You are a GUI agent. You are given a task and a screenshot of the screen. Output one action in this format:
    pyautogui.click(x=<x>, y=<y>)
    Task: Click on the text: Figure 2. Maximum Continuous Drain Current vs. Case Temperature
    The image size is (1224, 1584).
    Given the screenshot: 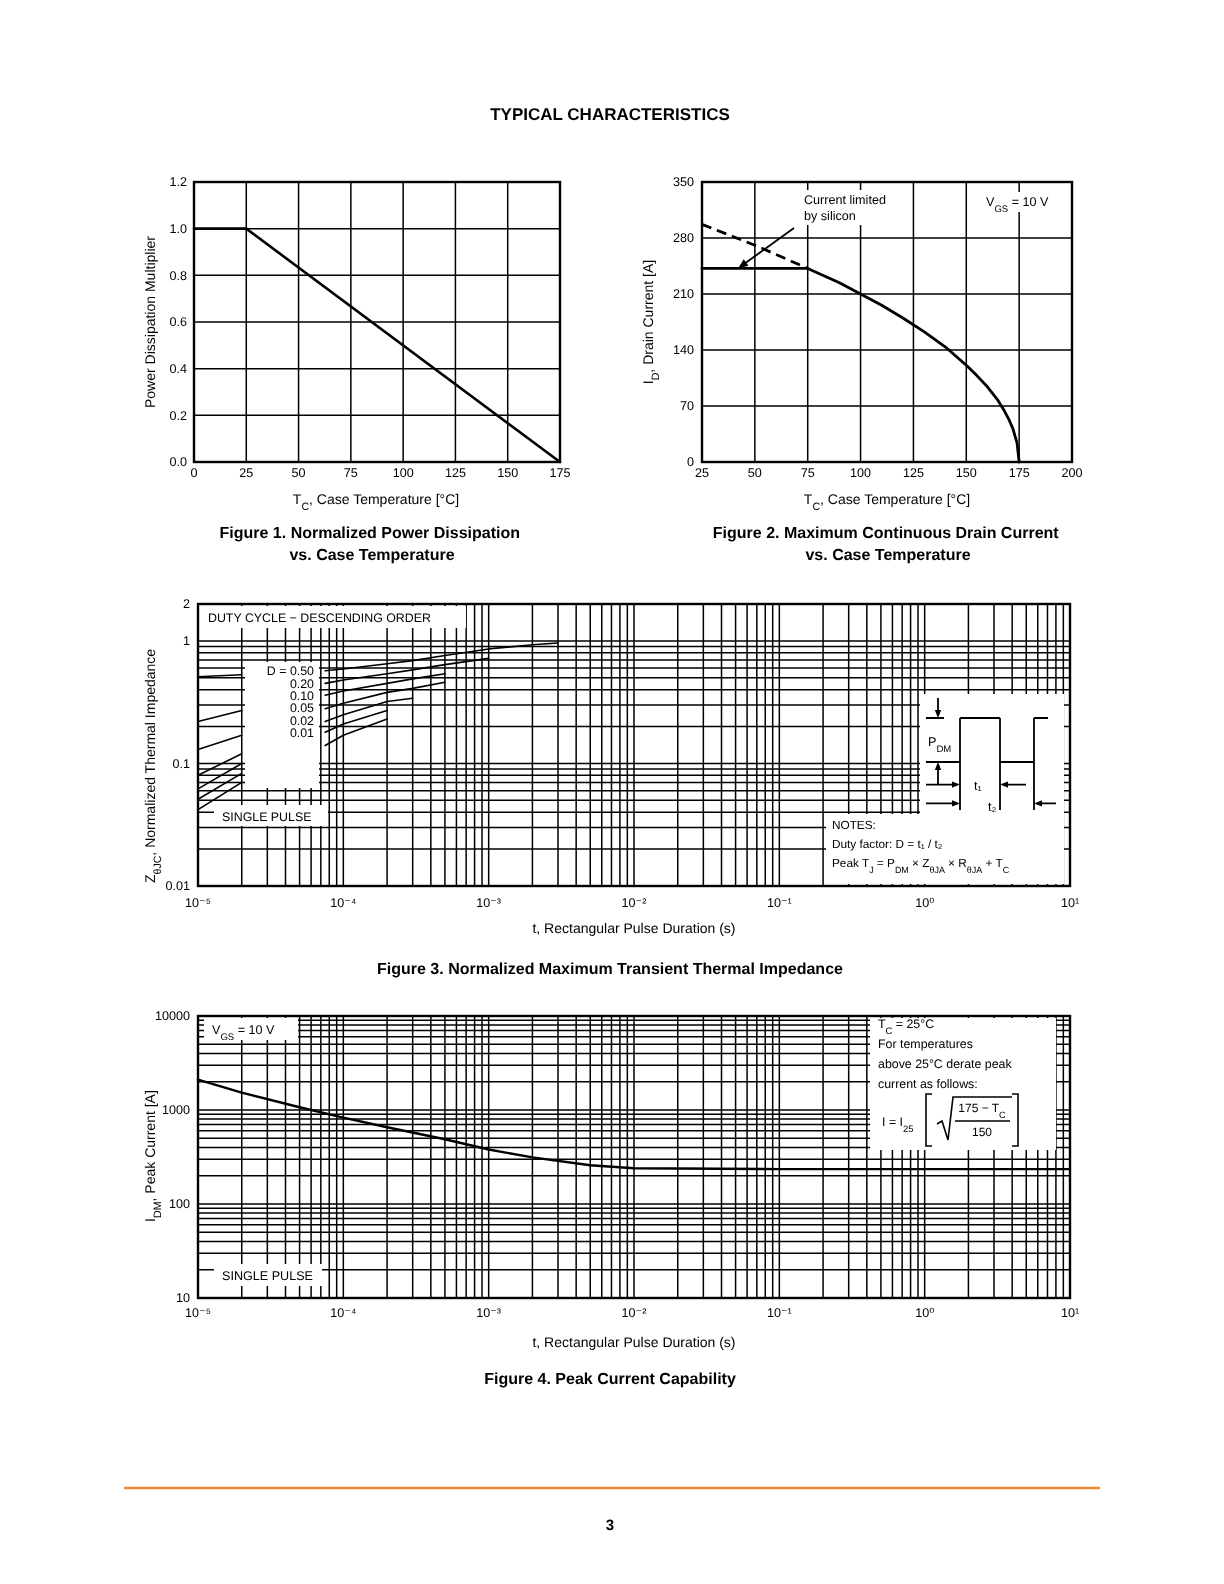 What is the action you would take?
    pyautogui.click(x=886, y=544)
    